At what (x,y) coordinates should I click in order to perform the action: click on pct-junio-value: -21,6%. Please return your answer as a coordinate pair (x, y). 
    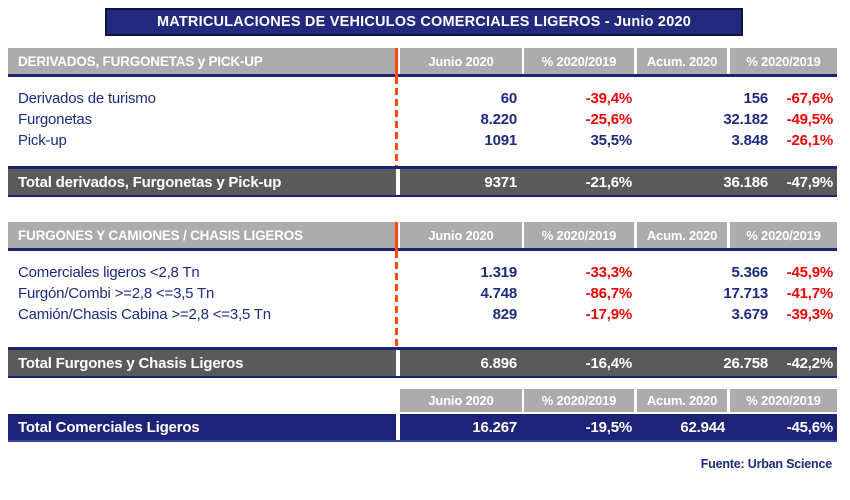
    Looking at the image, I should click on (609, 182).